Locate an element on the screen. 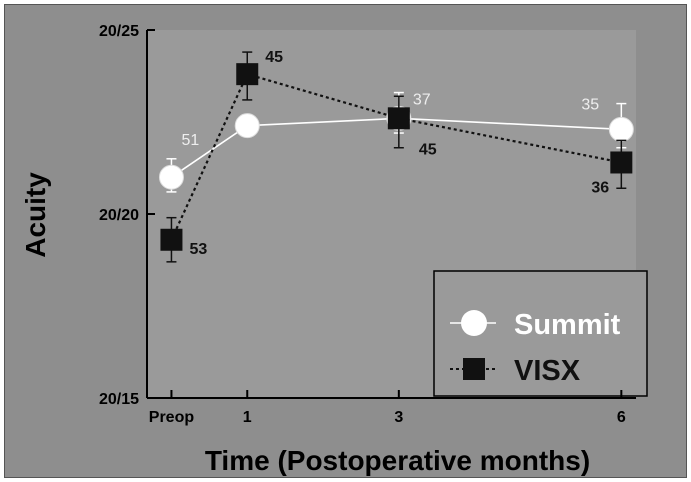  y-tick-label: 20/15 is located at coordinates (119, 399).